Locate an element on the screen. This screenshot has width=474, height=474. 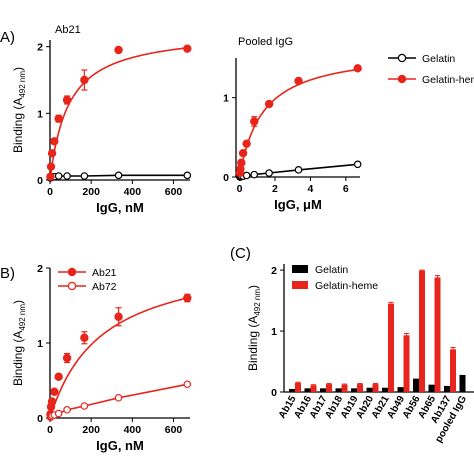
y-axis-label-b-part: 492 nm is located at coordinates (22, 317).